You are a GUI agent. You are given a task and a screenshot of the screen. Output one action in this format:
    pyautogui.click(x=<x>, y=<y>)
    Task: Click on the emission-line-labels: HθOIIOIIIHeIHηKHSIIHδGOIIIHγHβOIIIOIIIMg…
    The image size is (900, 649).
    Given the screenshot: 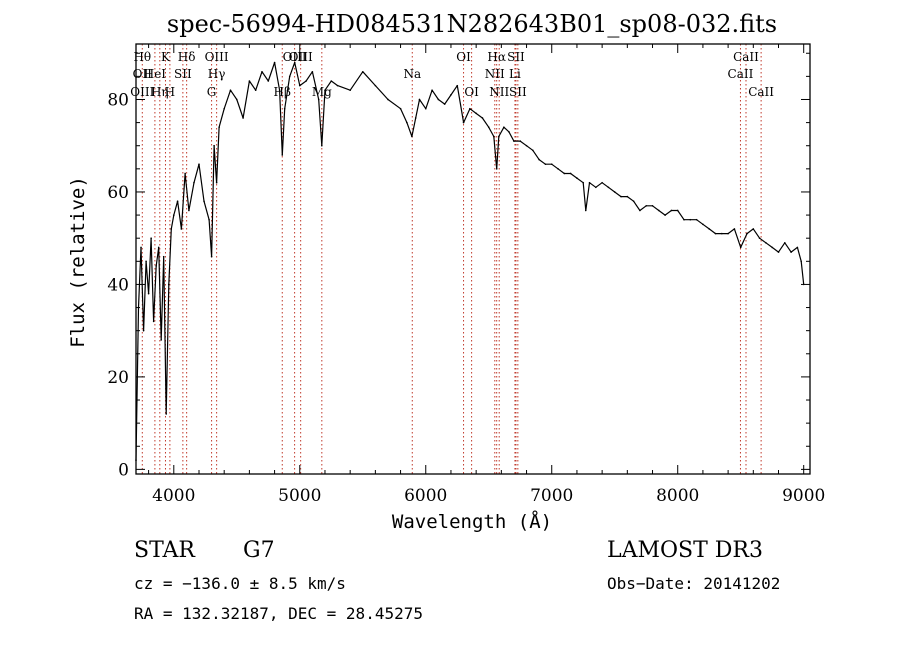 What is the action you would take?
    pyautogui.click(x=452, y=74)
    